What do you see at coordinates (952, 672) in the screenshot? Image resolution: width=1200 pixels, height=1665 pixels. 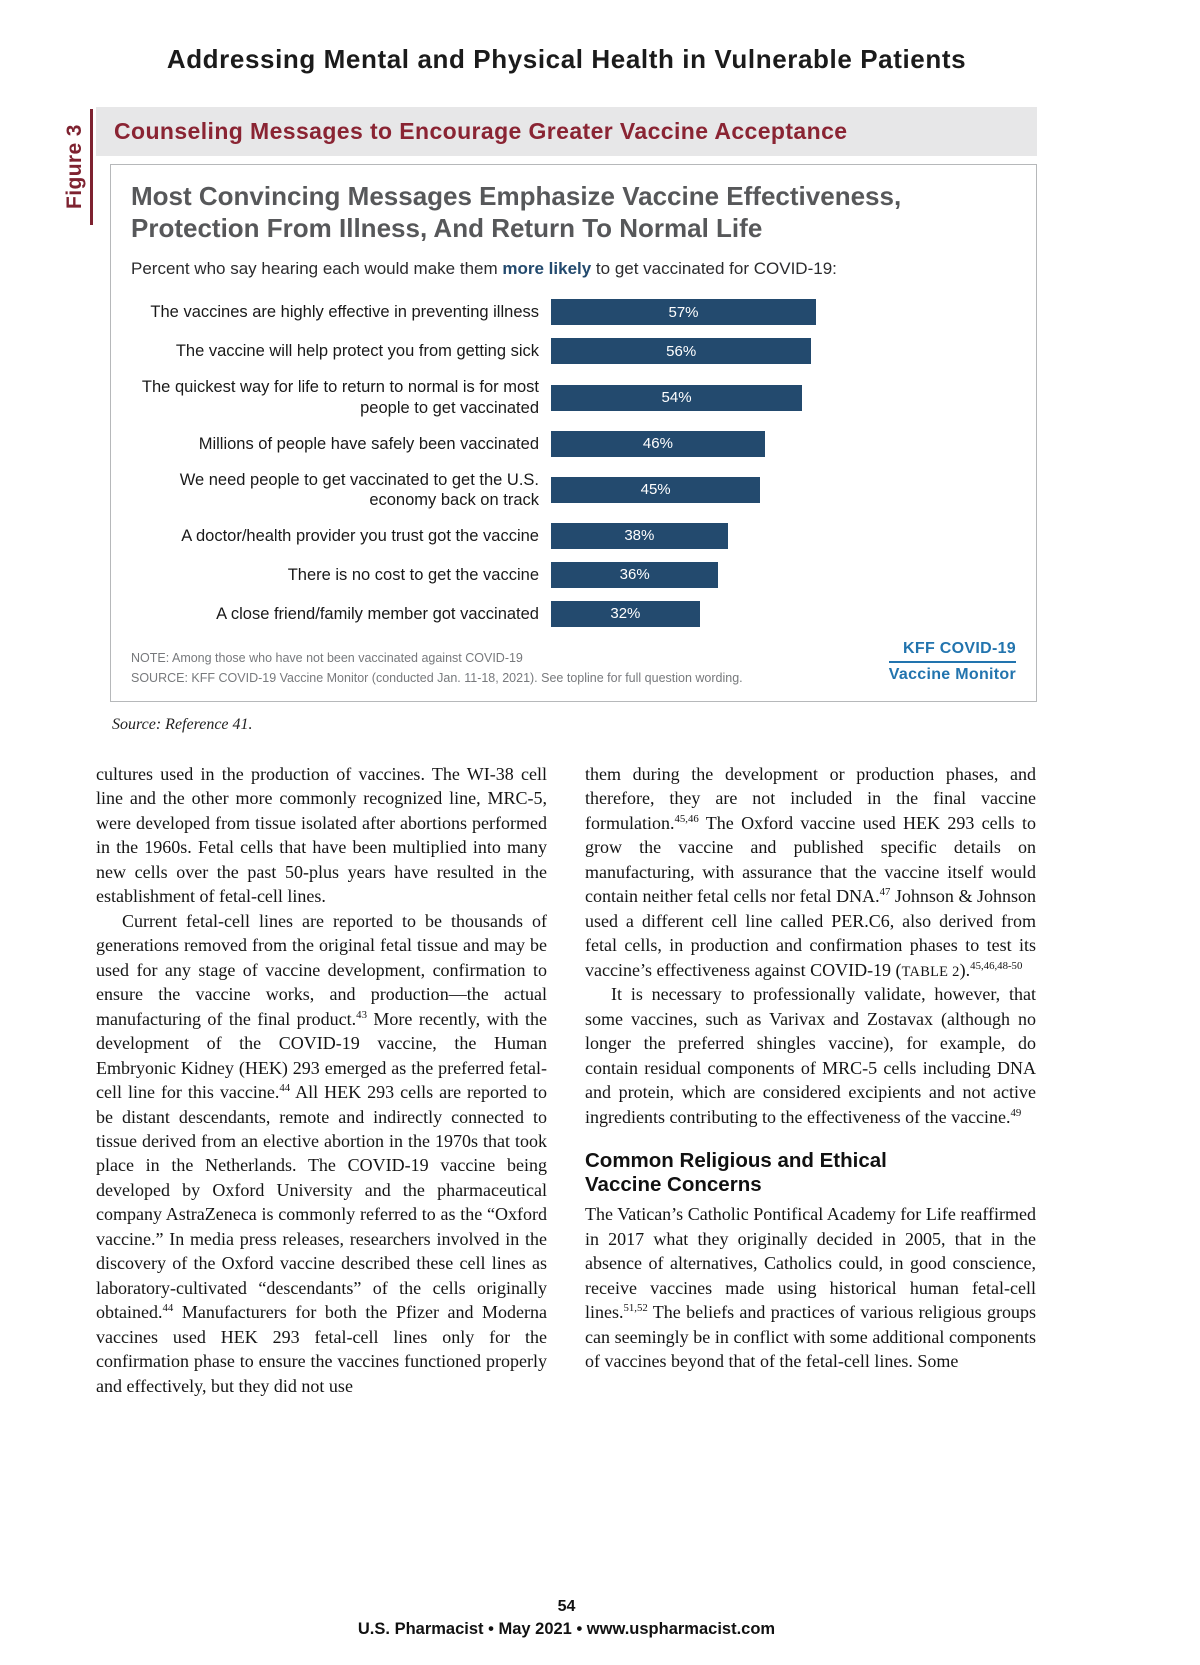 I see `kff-logo-line2: Vaccine Monitor` at bounding box center [952, 672].